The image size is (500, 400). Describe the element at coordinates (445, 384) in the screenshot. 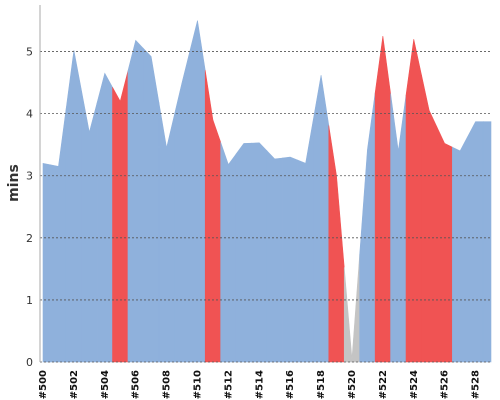

I see `x-tick-label: #526` at that location.